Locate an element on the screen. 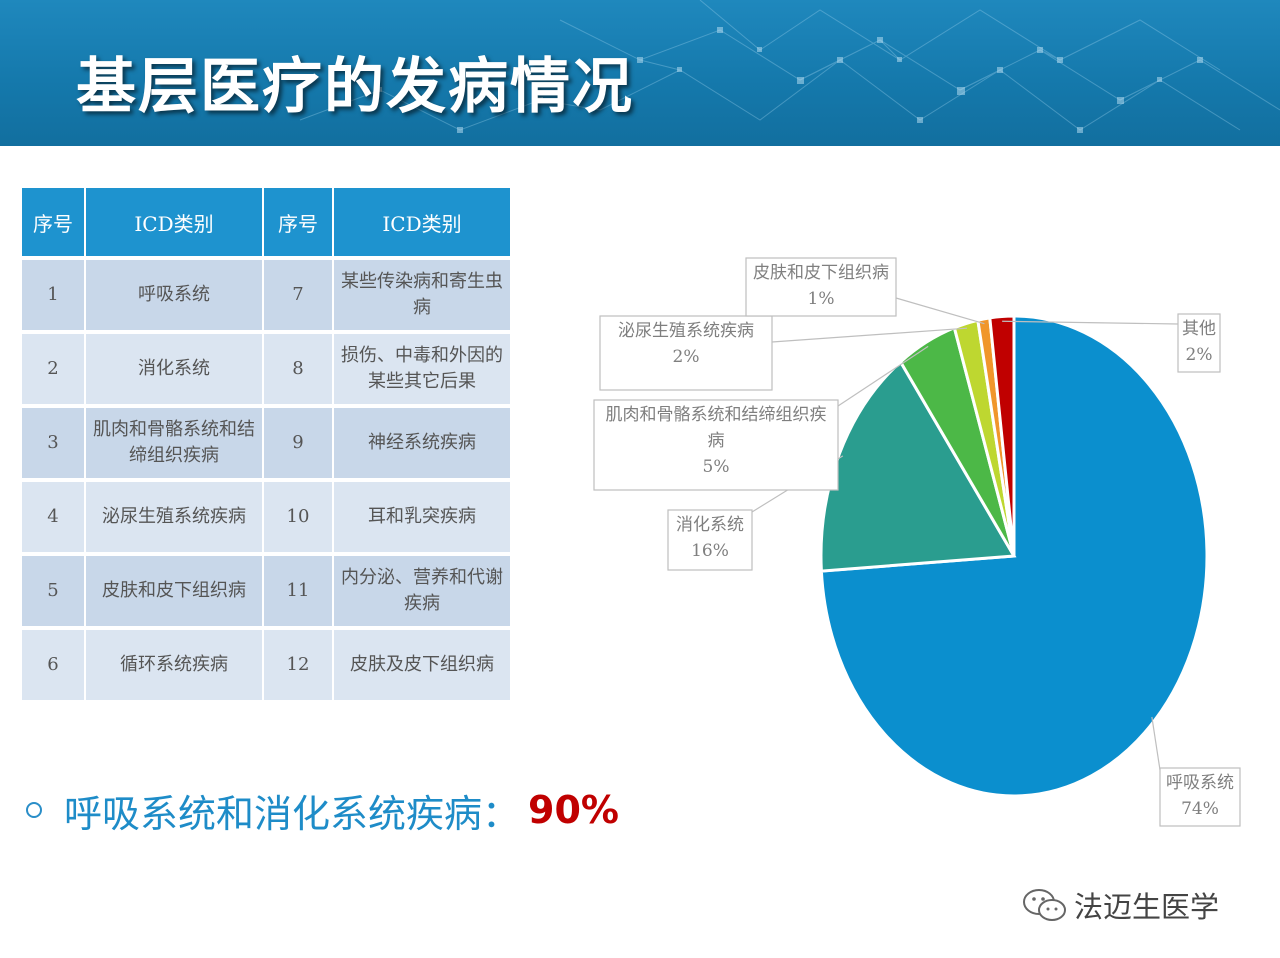 Image resolution: width=1280 pixels, height=958 pixels. table-cell-number: 3 is located at coordinates (53, 443).